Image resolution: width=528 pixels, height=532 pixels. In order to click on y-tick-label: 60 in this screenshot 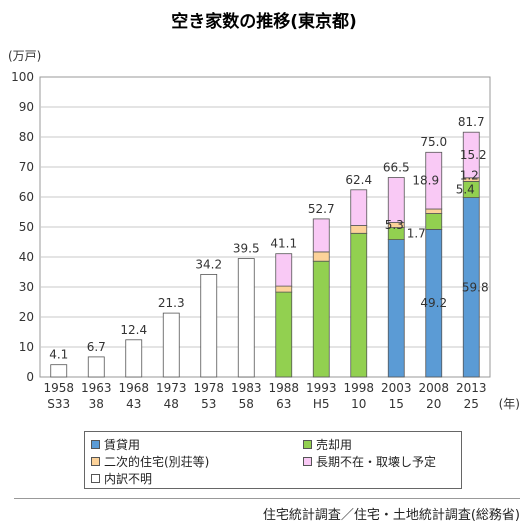, I will do `click(26, 197)`.